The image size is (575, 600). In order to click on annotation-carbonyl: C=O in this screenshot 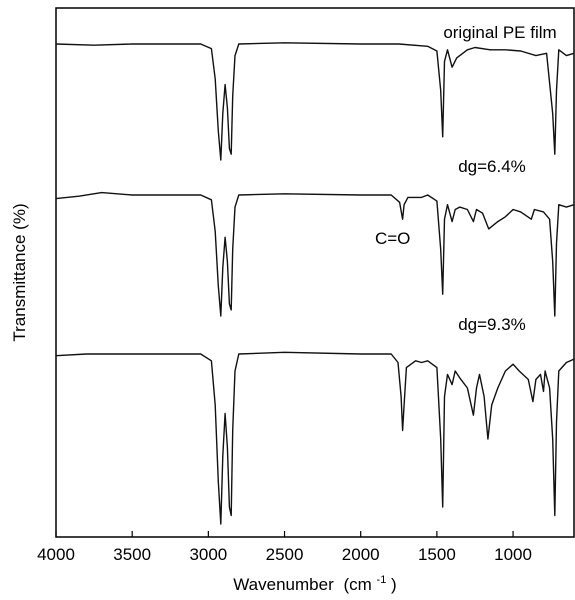, I will do `click(392, 238)`.